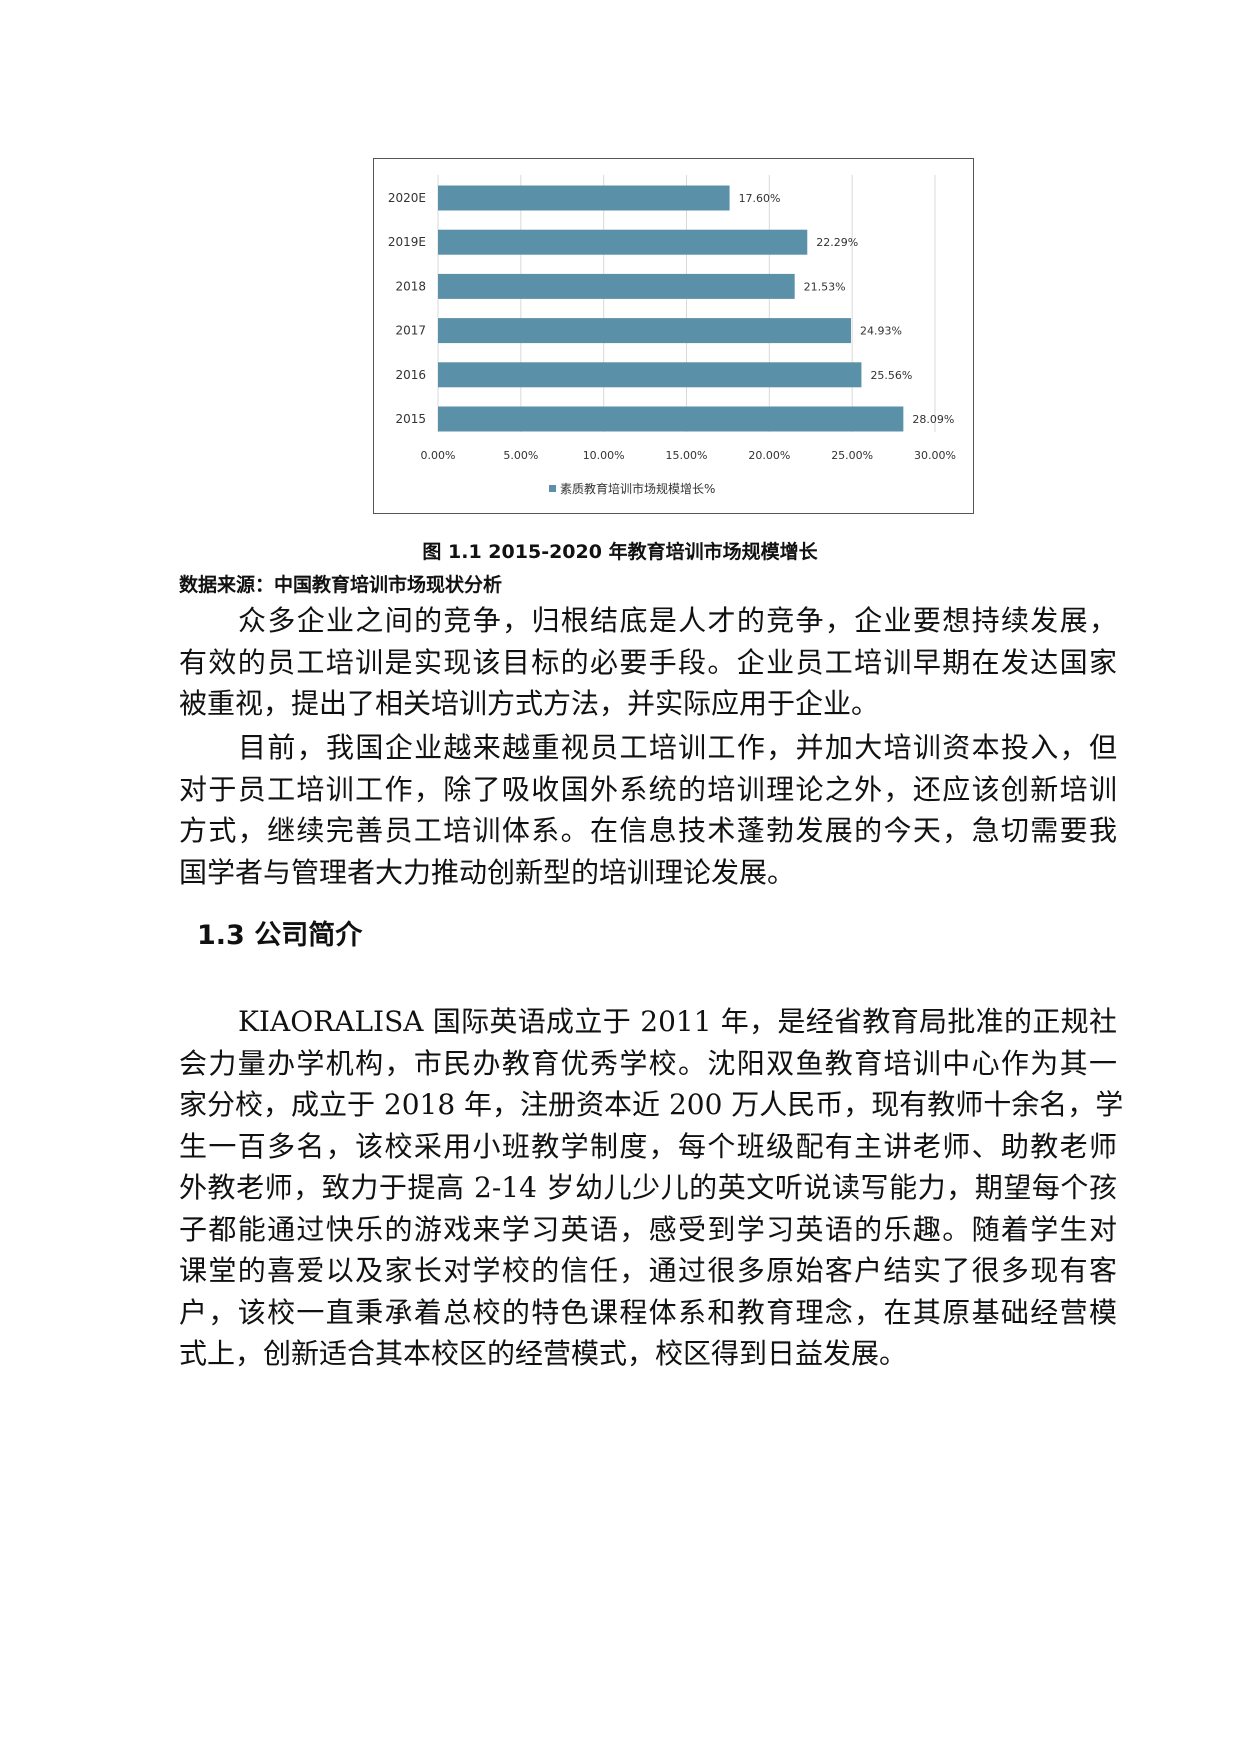 This screenshot has width=1240, height=1754. Describe the element at coordinates (648, 1229) in the screenshot. I see `text-line: 子都能通过快乐的游戏来学习英语，感受到学习英语的乐趣。随着学生对` at that location.